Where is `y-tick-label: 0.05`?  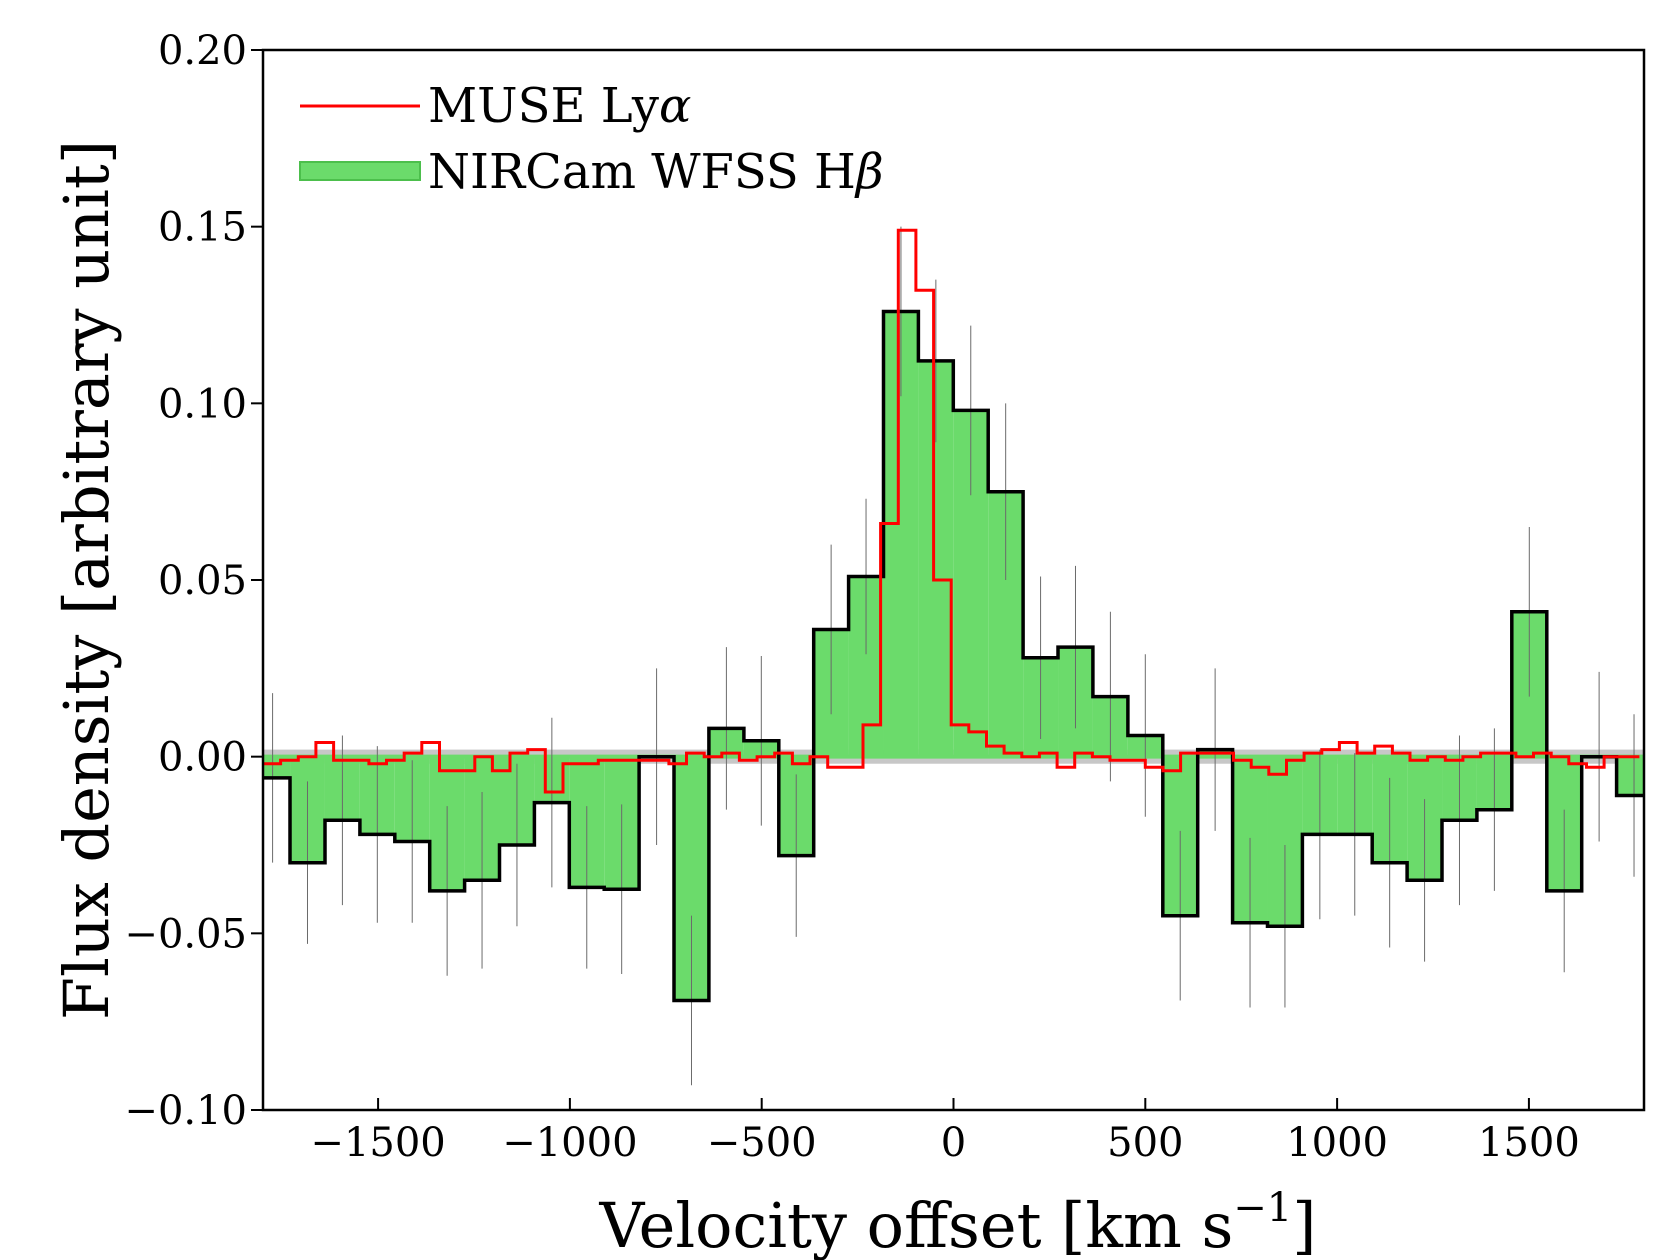
y-tick-label: 0.05 is located at coordinates (202, 581).